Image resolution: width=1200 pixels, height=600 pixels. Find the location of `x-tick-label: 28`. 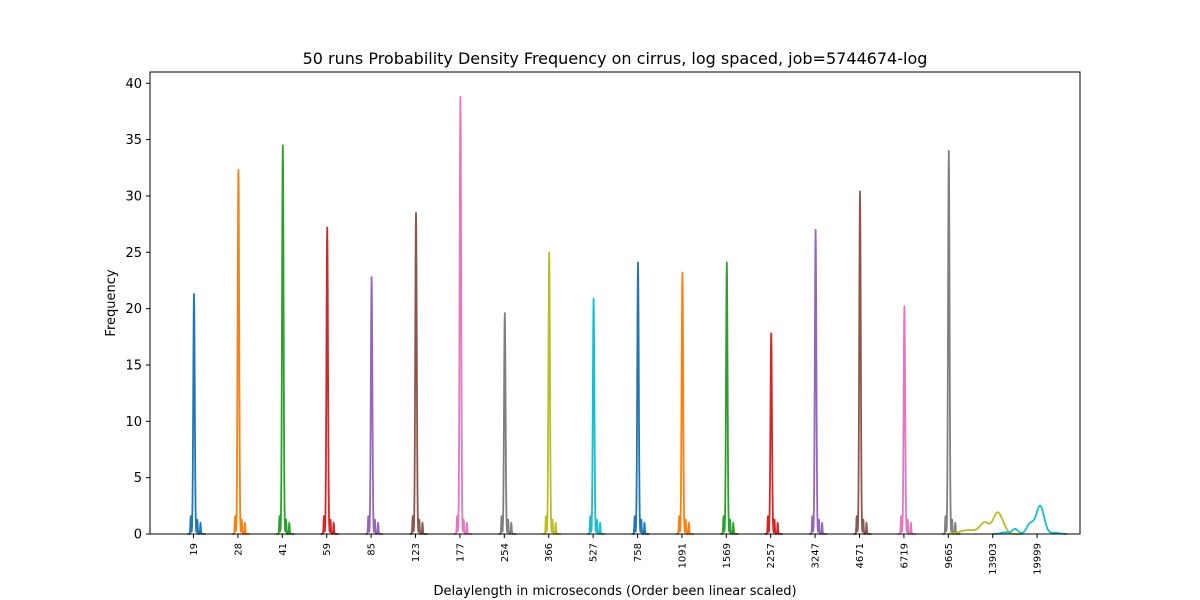

x-tick-label: 28 is located at coordinates (238, 549).